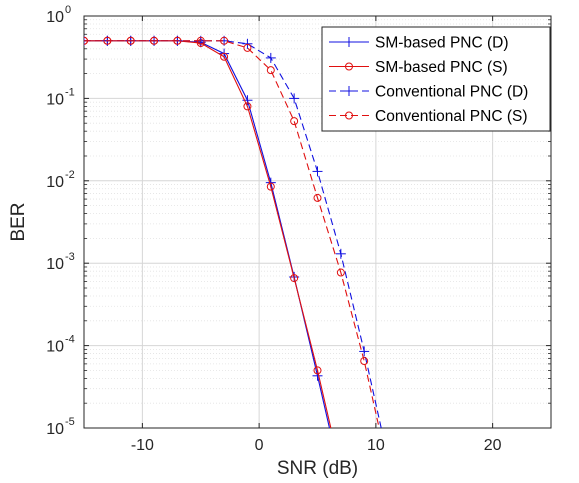 This screenshot has height=483, width=579. What do you see at coordinates (70, 257) in the screenshot?
I see `y-tick-label-exponent: -3` at bounding box center [70, 257].